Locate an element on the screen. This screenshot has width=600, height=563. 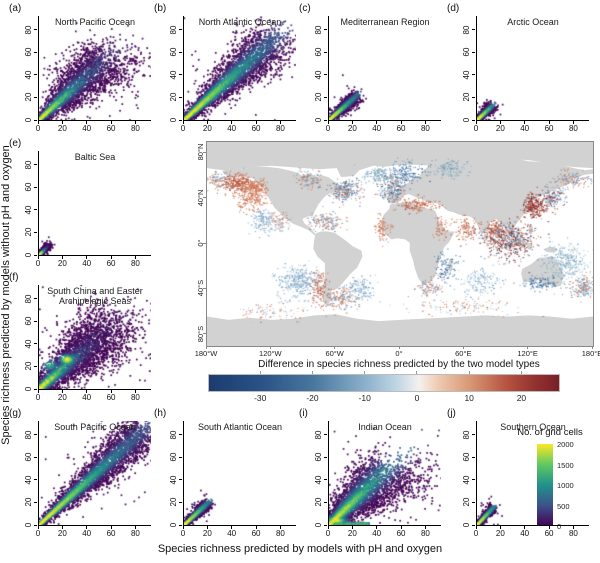
diff-tick-label: -20 is located at coordinates (312, 398).